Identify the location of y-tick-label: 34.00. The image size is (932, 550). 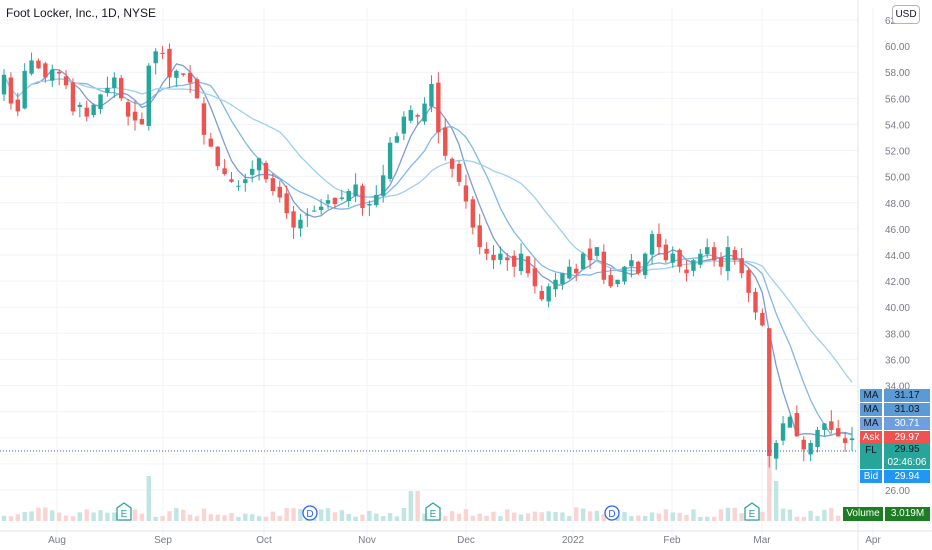
(897, 387).